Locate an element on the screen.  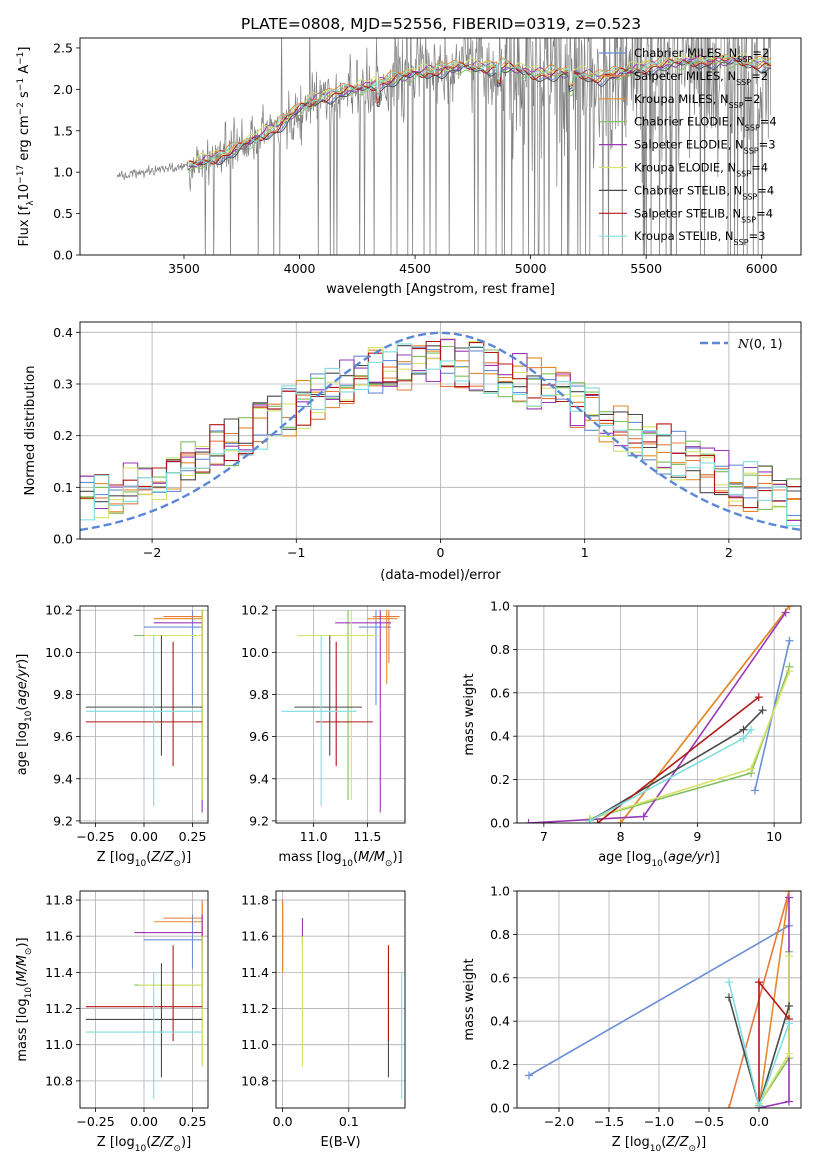
y-tick-label: 2.5 is located at coordinates (63, 47).